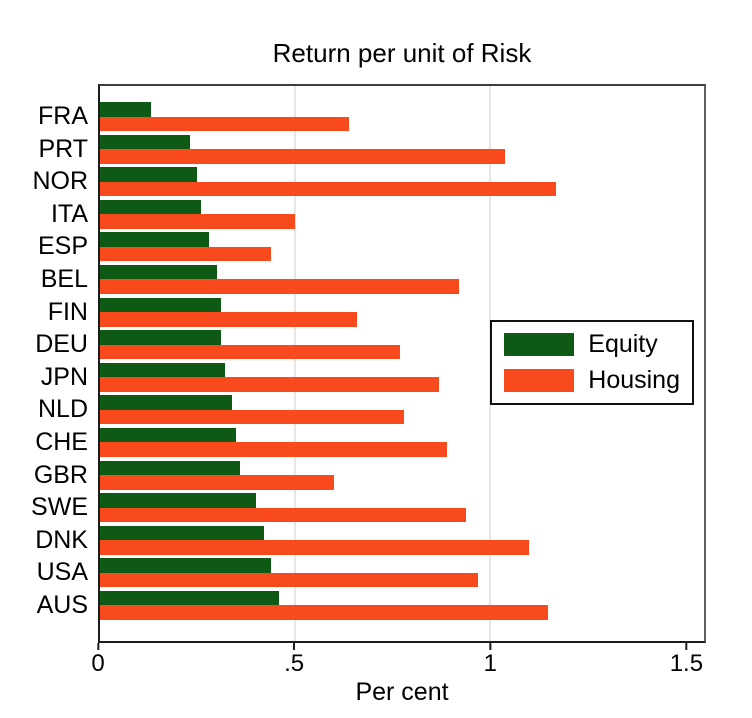  I want to click on y-tick-label-aus: AUS, so click(62, 604).